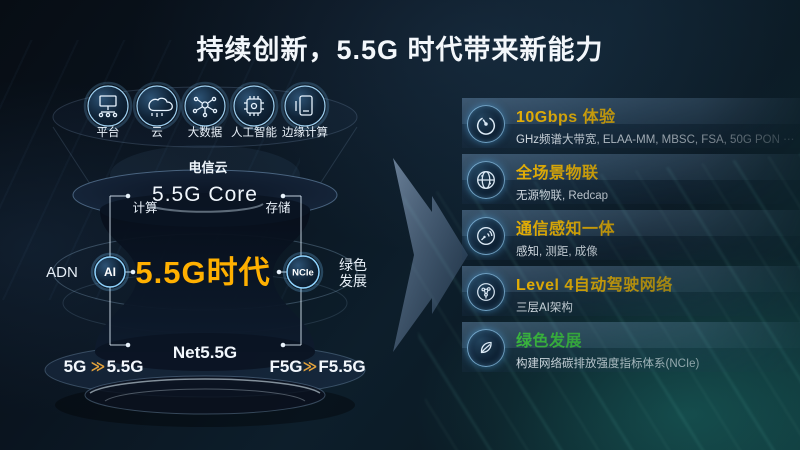  I want to click on capability-title: 绿色发展, so click(549, 341).